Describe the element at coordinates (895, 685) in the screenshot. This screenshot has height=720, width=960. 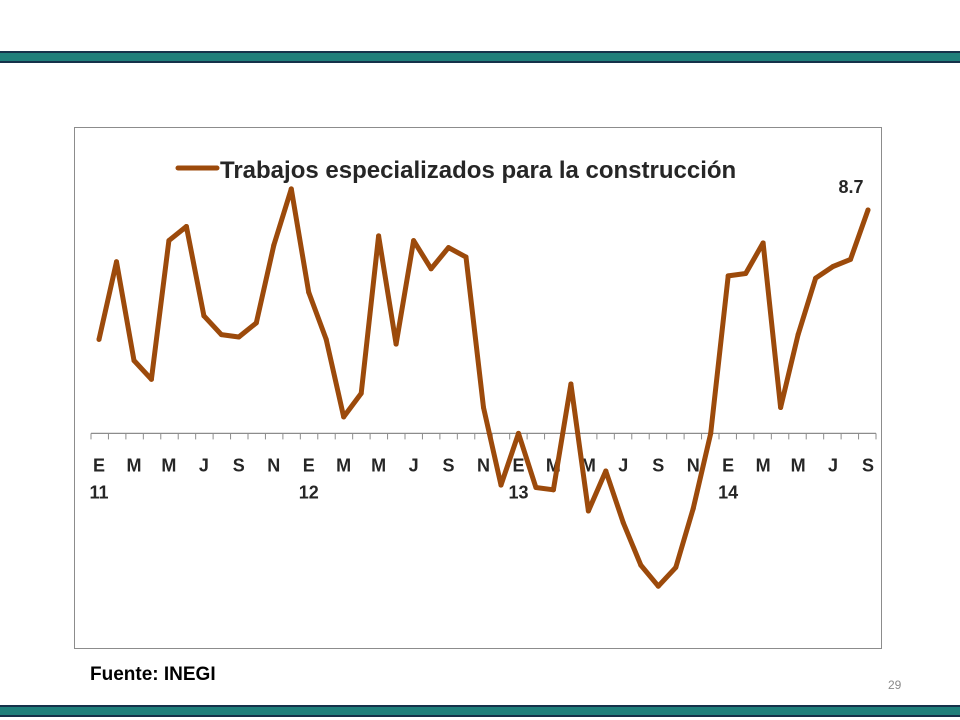
I see `page-number: 29` at that location.